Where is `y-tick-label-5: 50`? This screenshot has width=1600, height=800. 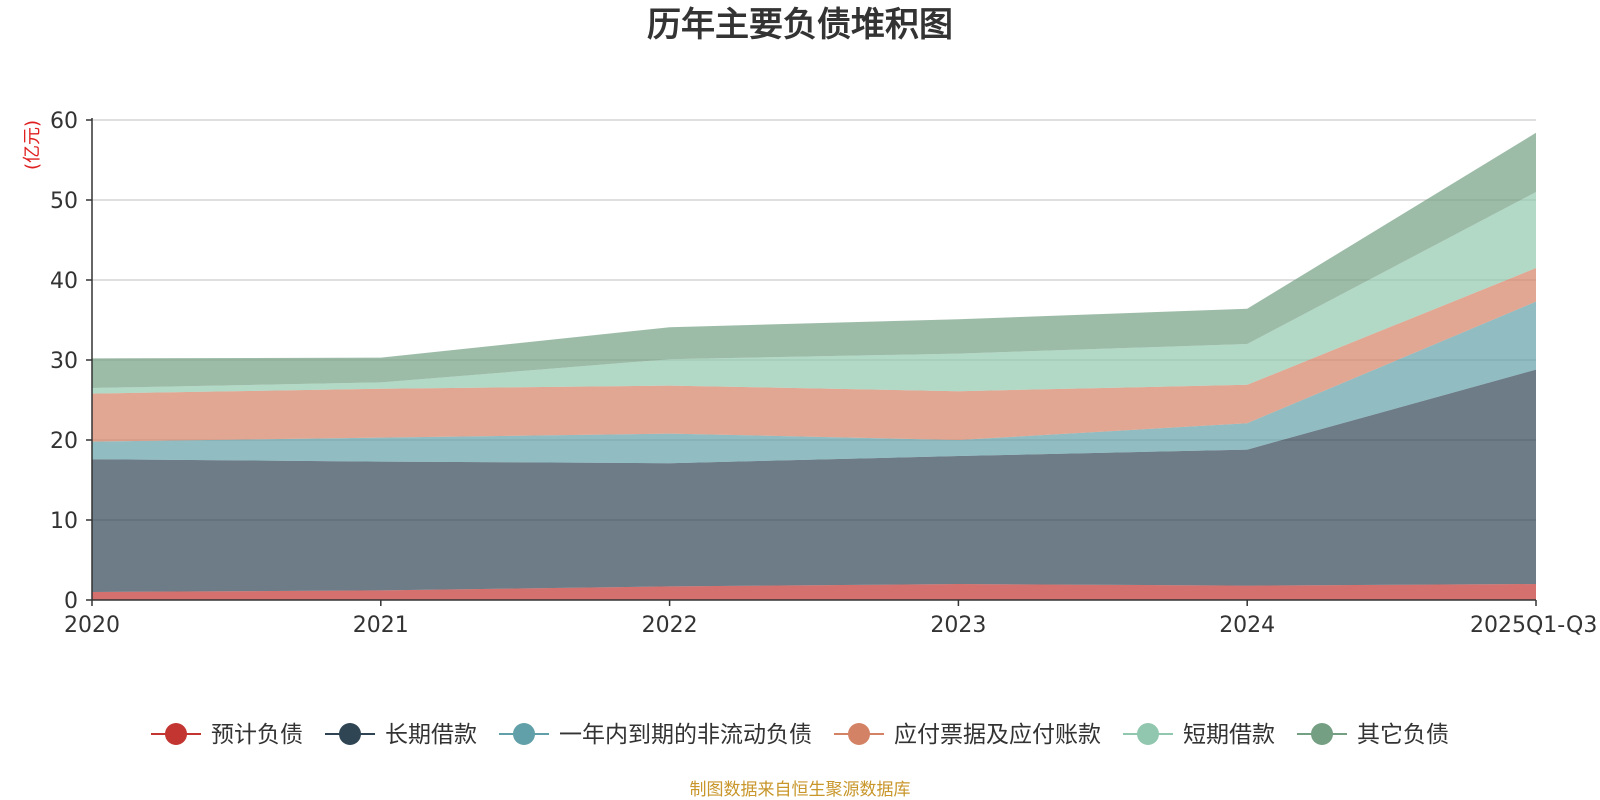 y-tick-label-5: 50 is located at coordinates (64, 201).